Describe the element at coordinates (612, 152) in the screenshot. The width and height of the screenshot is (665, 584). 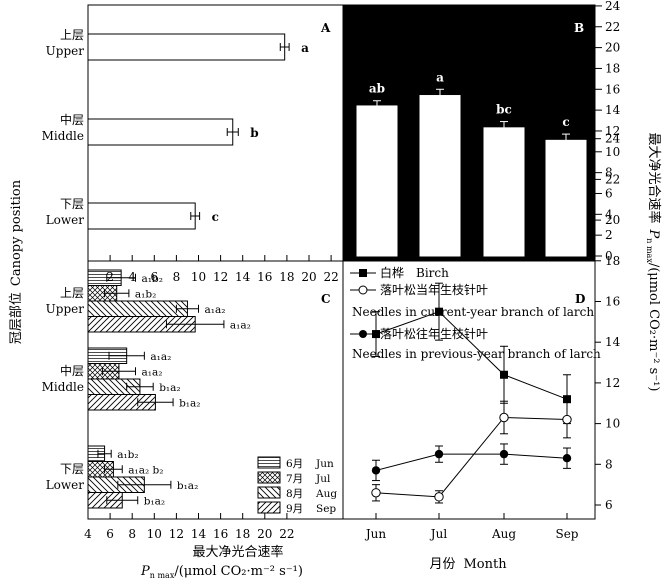
I see `panel-b-ytick-label: 10` at that location.